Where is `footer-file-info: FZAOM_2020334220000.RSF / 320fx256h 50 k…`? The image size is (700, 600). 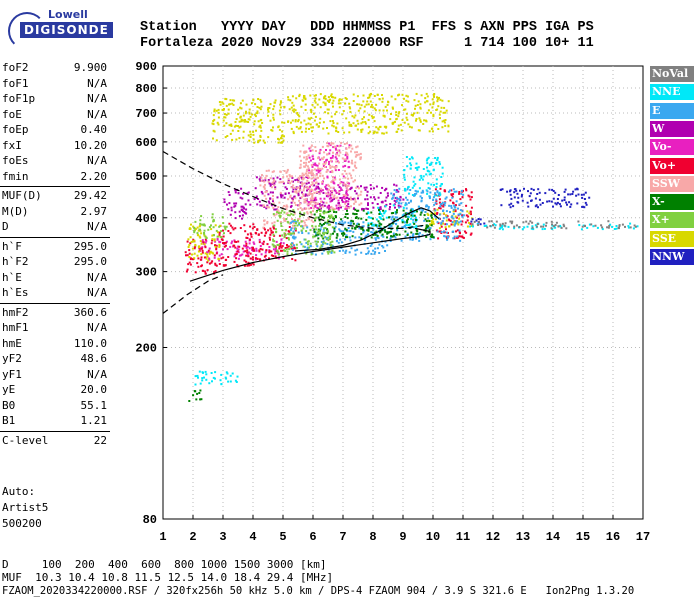 footer-file-info: FZAOM_2020334220000.RSF / 320fx256h 50 k… is located at coordinates (318, 591).